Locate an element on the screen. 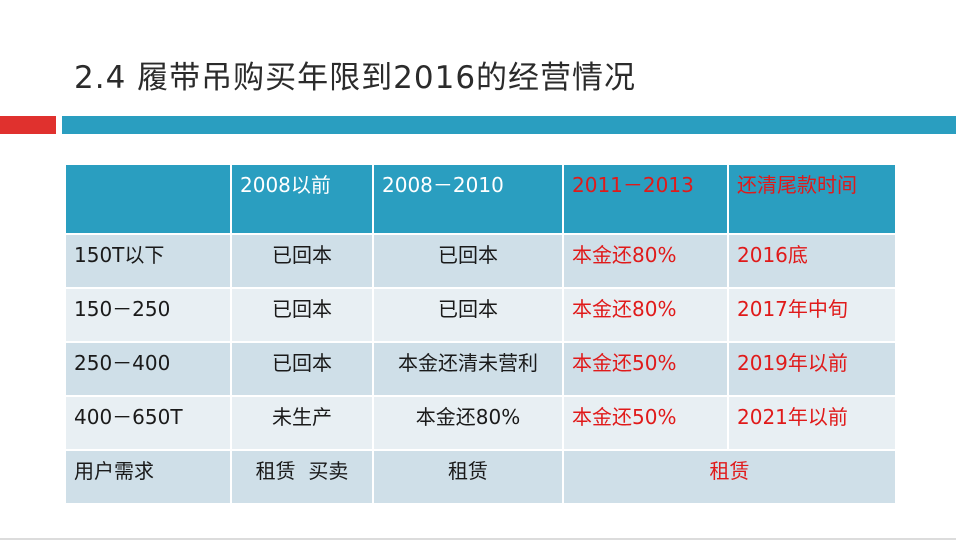 This screenshot has height=541, width=956. header-cell-empty is located at coordinates (148, 199).